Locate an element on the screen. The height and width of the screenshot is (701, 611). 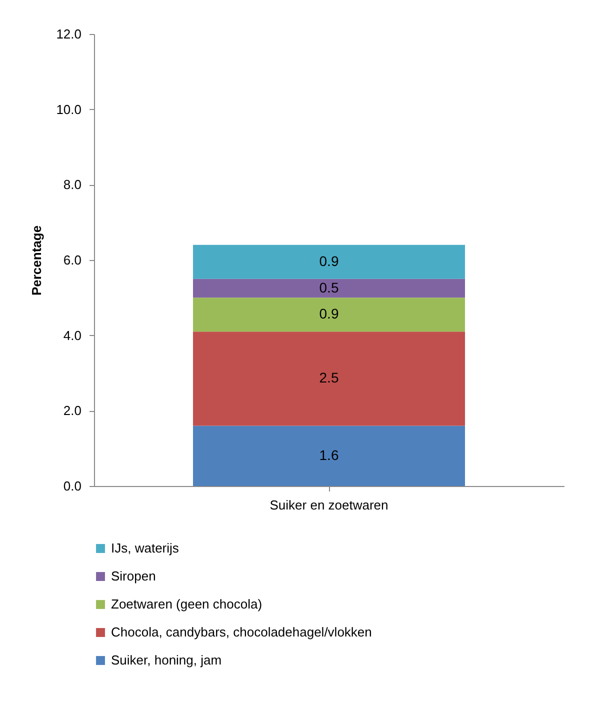
y-tick-label: 4.0 is located at coordinates (72, 335).